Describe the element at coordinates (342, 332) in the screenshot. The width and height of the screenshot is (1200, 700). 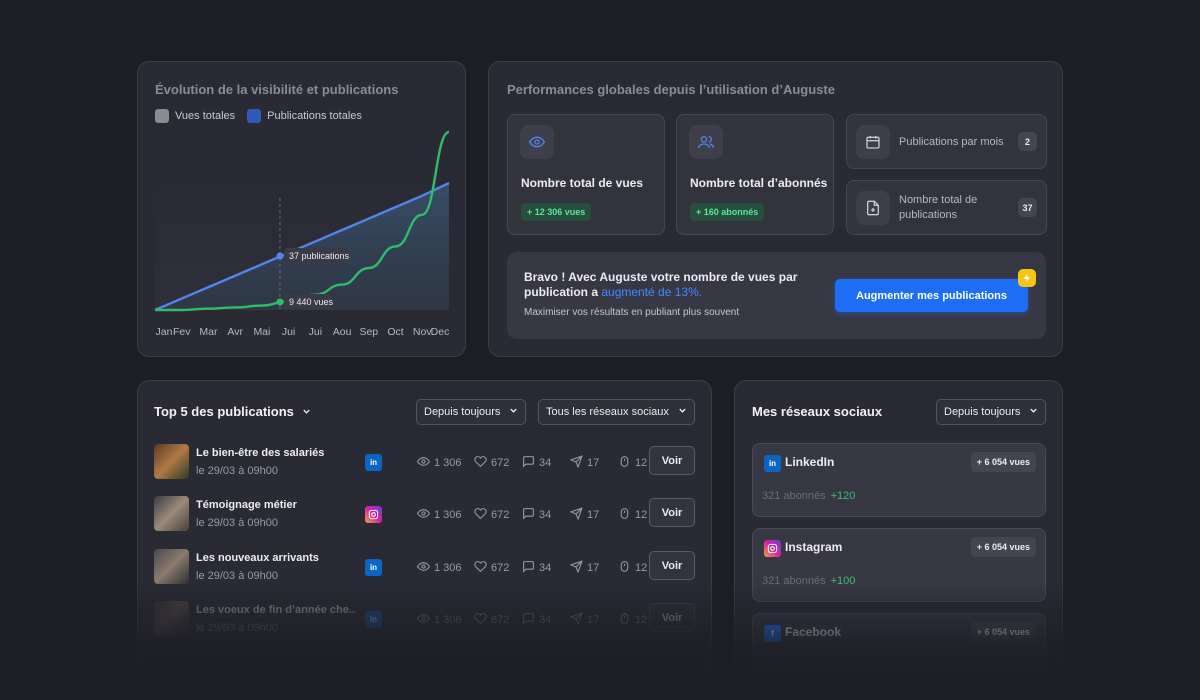
I see `x-tick-label: Aou` at that location.